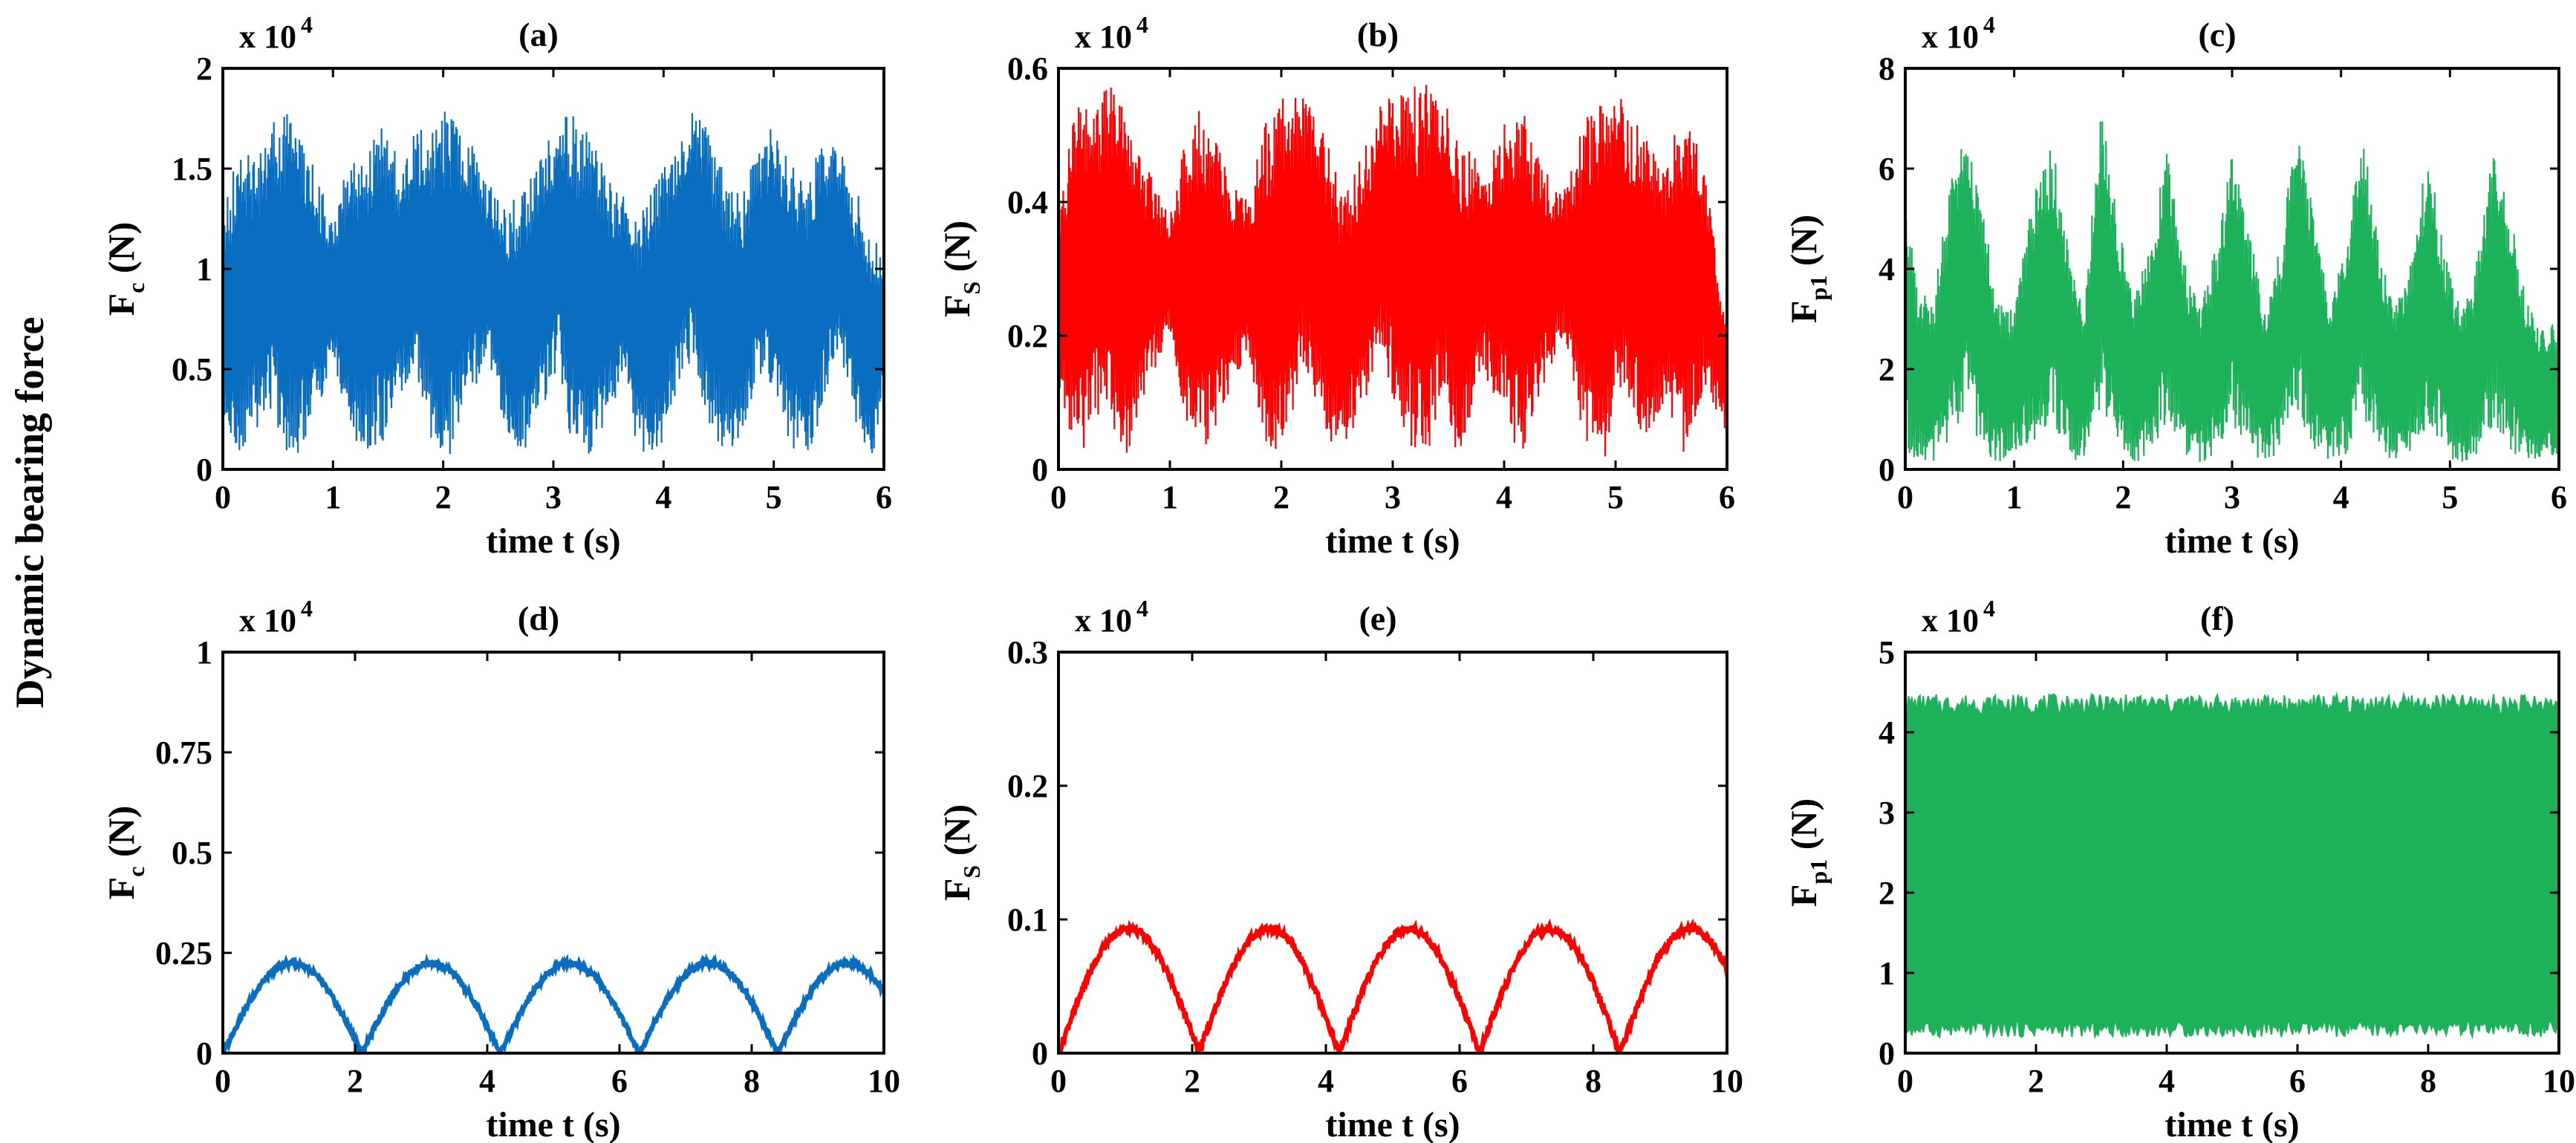 Image resolution: width=2576 pixels, height=1143 pixels. Describe the element at coordinates (2217, 618) in the screenshot. I see `panel-title: (f)` at that location.